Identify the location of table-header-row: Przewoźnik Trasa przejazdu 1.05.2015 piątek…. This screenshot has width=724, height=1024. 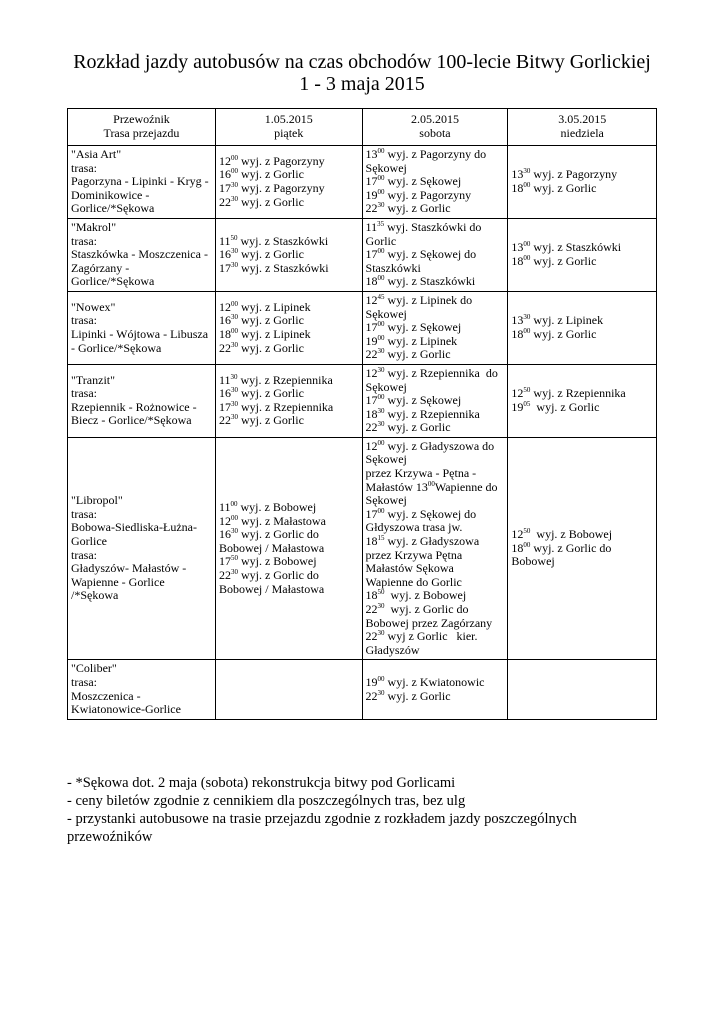
(362, 127).